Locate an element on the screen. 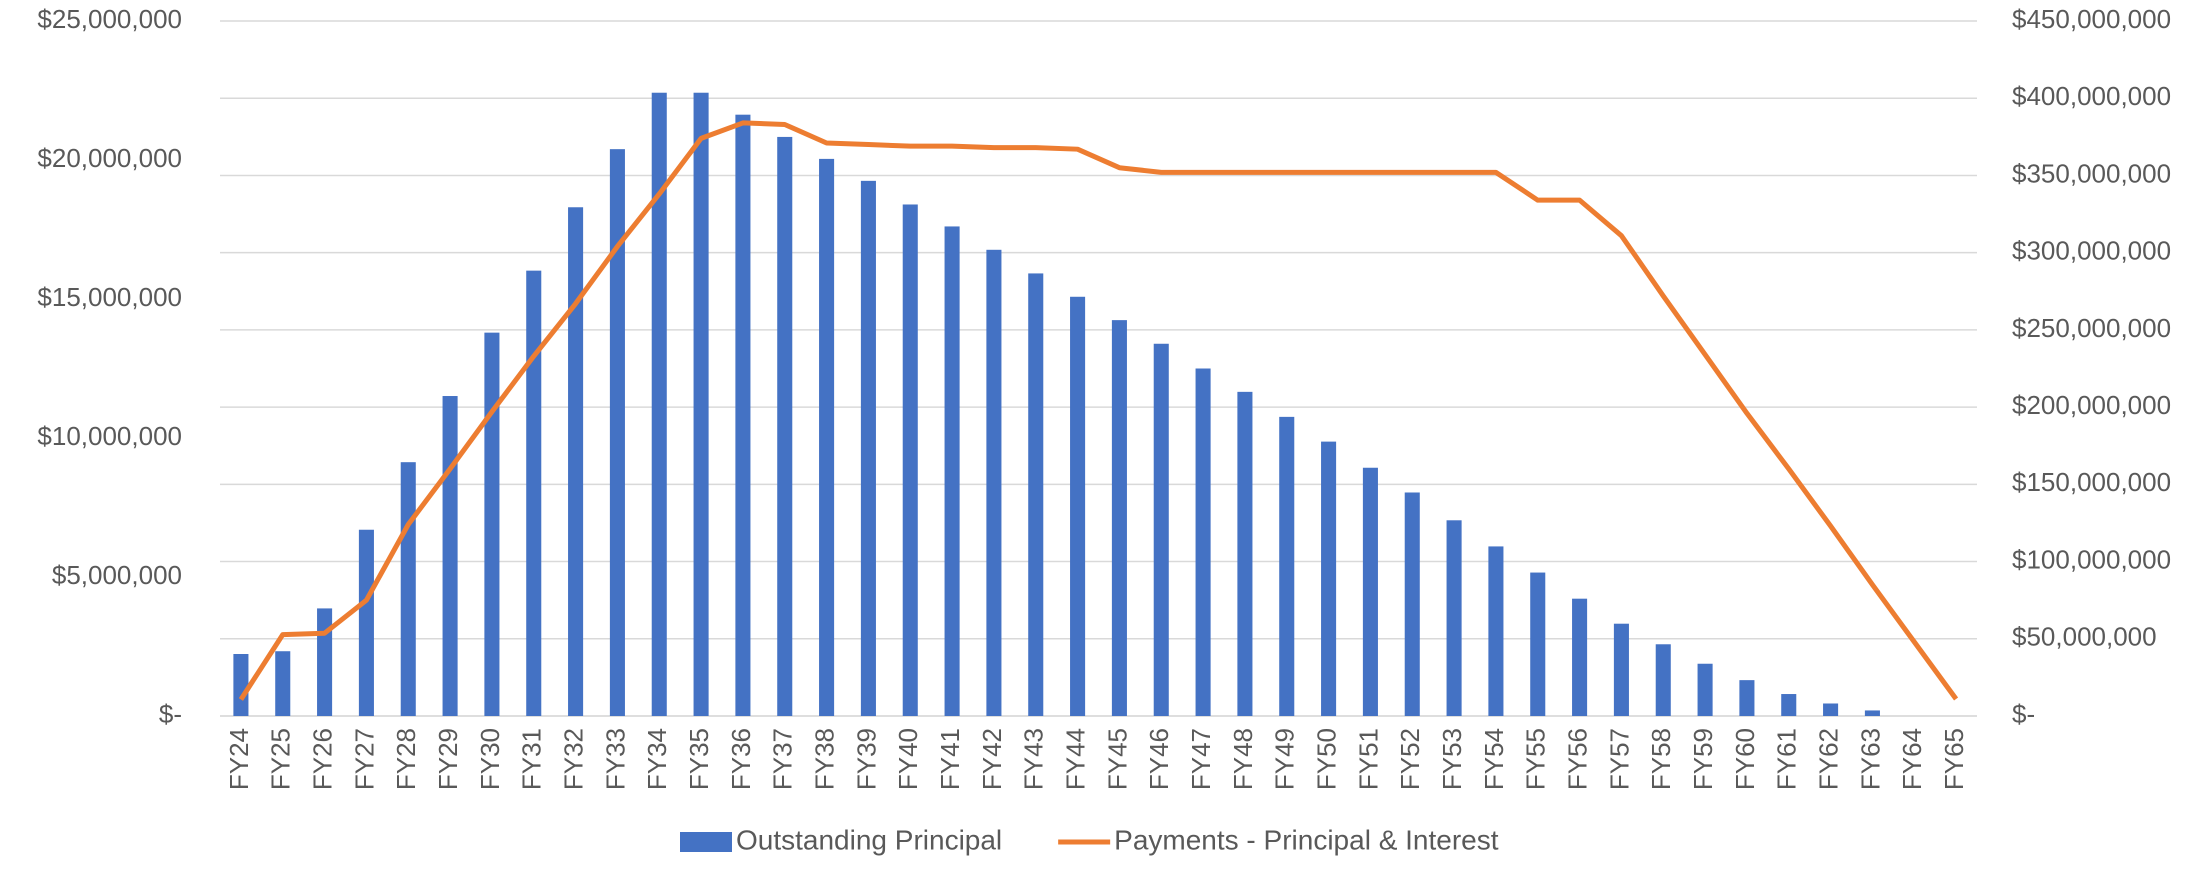  x-tick-label: FY53 is located at coordinates (1452, 759).